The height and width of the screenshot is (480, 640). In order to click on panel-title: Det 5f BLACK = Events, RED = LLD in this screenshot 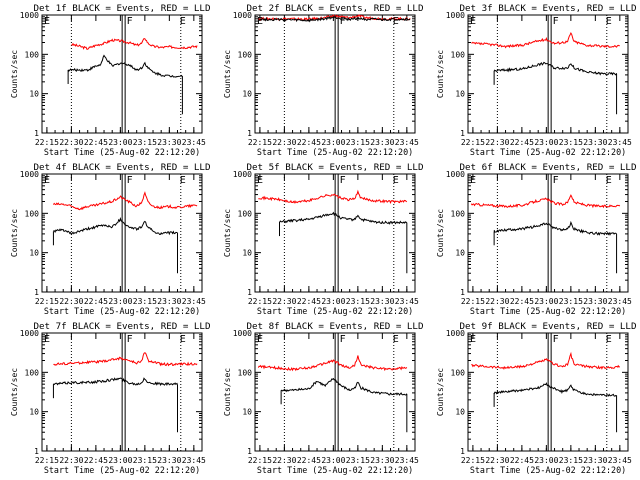, I will do `click(334, 167)`.